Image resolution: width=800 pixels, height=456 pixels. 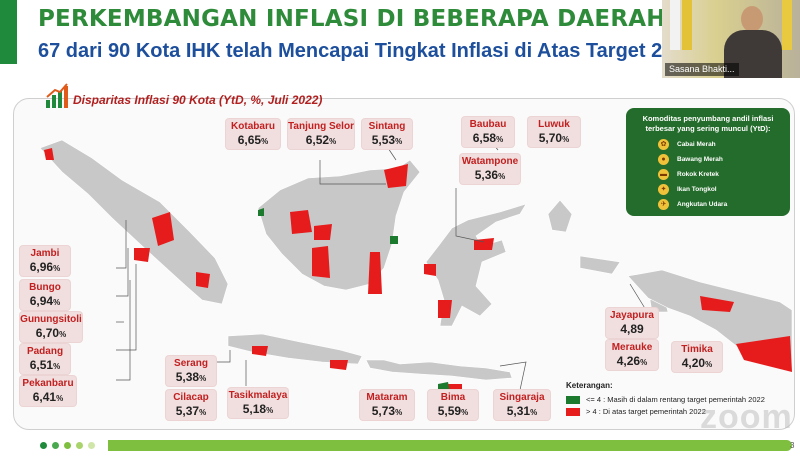 What do you see at coordinates (191, 371) in the screenshot?
I see `callout-serang: Serang 5,38%` at bounding box center [191, 371].